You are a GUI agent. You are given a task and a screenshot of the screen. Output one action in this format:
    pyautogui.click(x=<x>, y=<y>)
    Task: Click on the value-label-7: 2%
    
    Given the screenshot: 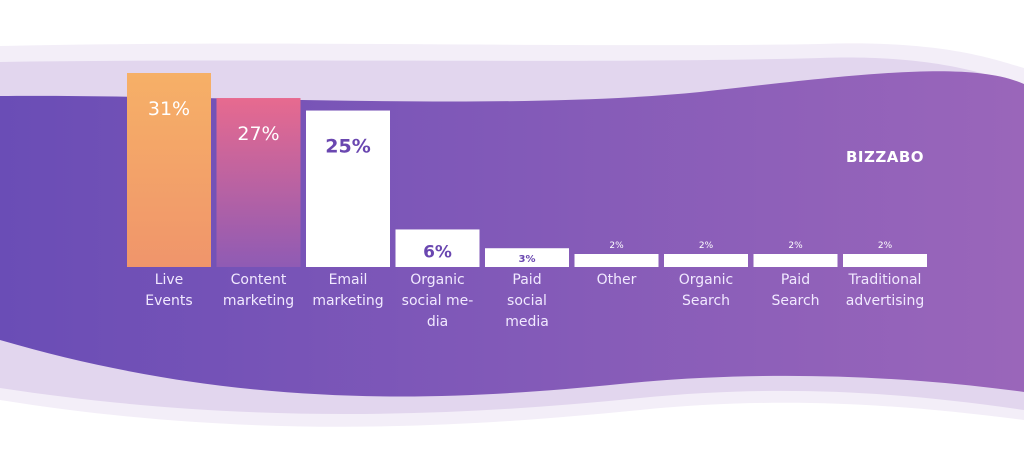 What is the action you would take?
    pyautogui.click(x=795, y=246)
    